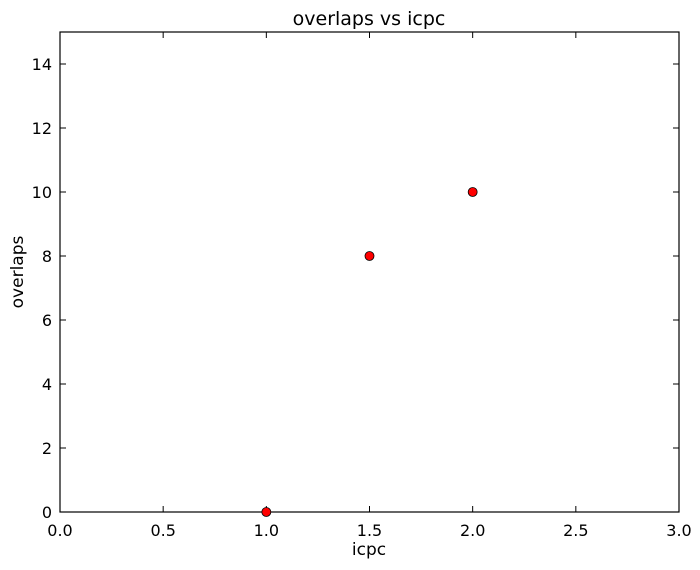 The image size is (700, 570). What do you see at coordinates (42, 64) in the screenshot?
I see `y-tick-label: 14` at bounding box center [42, 64].